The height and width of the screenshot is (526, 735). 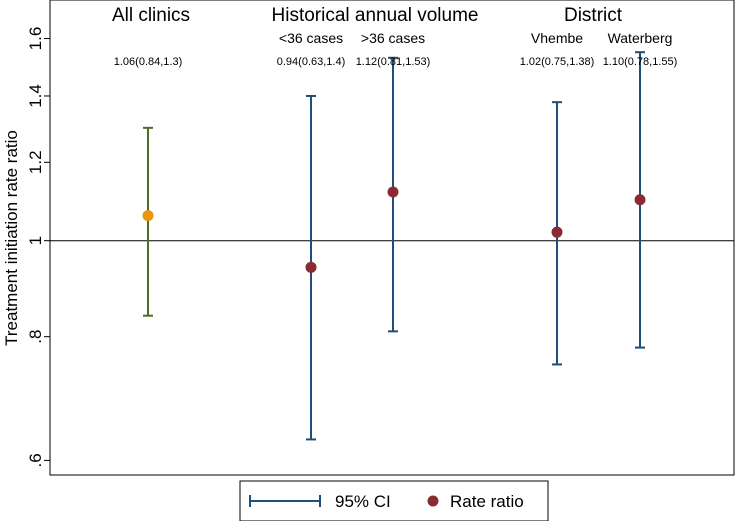 I want to click on estimate-group: 0.94(0.63,1.4) <36 cases, so click(x=311, y=235).